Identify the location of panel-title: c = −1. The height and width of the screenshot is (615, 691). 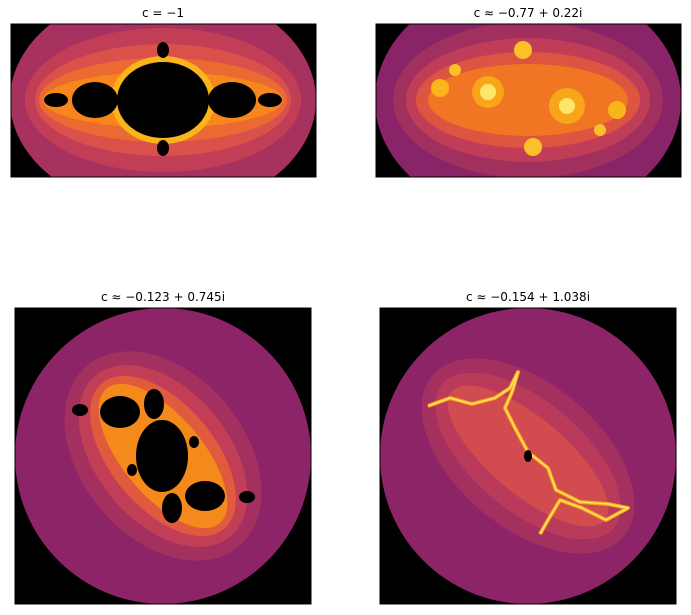
(163, 13).